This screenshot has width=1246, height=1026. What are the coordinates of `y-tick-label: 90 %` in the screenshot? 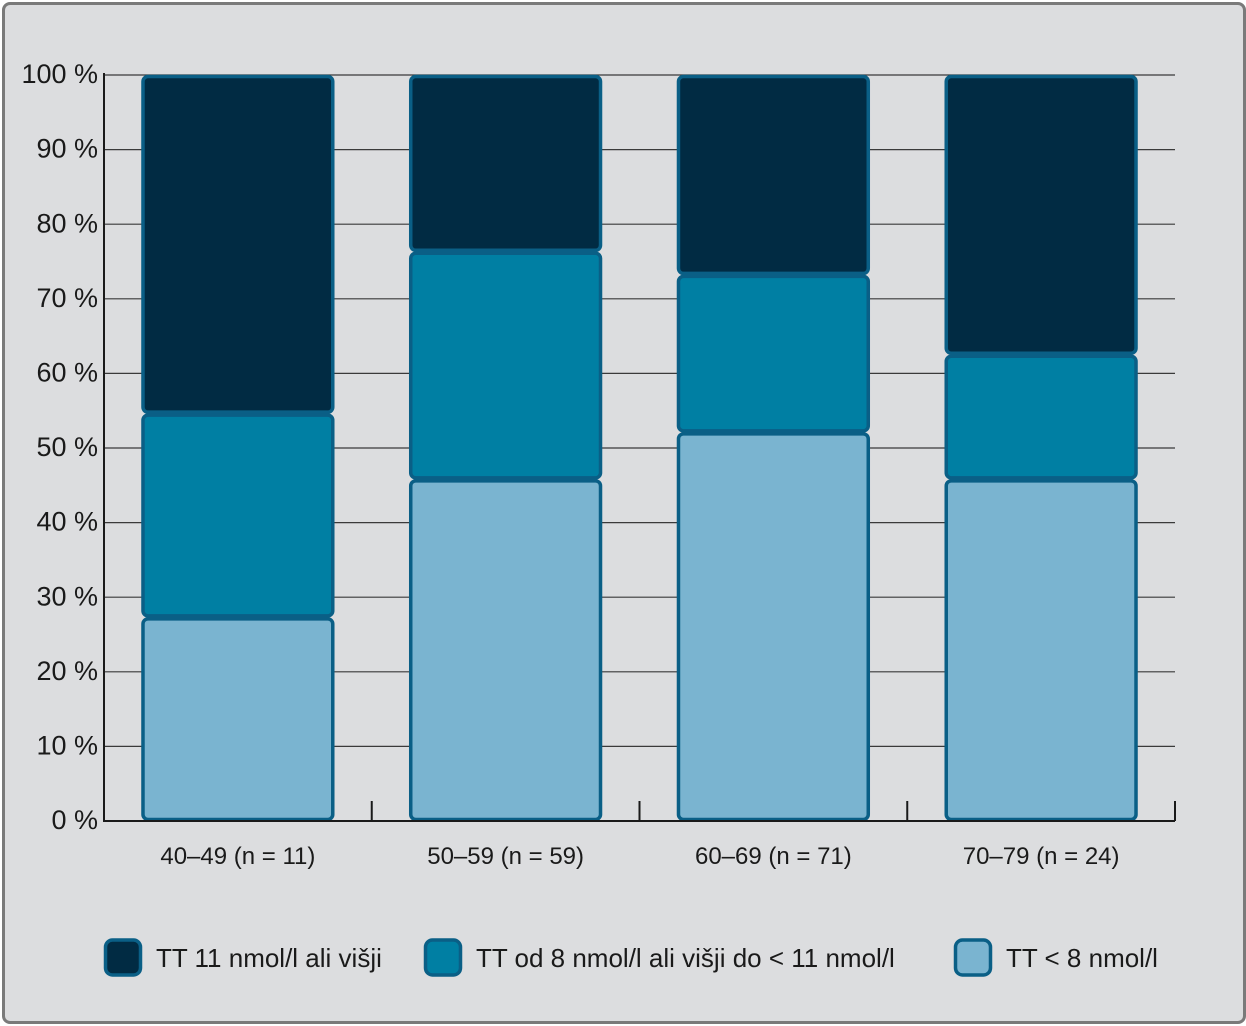 It's located at (67, 149).